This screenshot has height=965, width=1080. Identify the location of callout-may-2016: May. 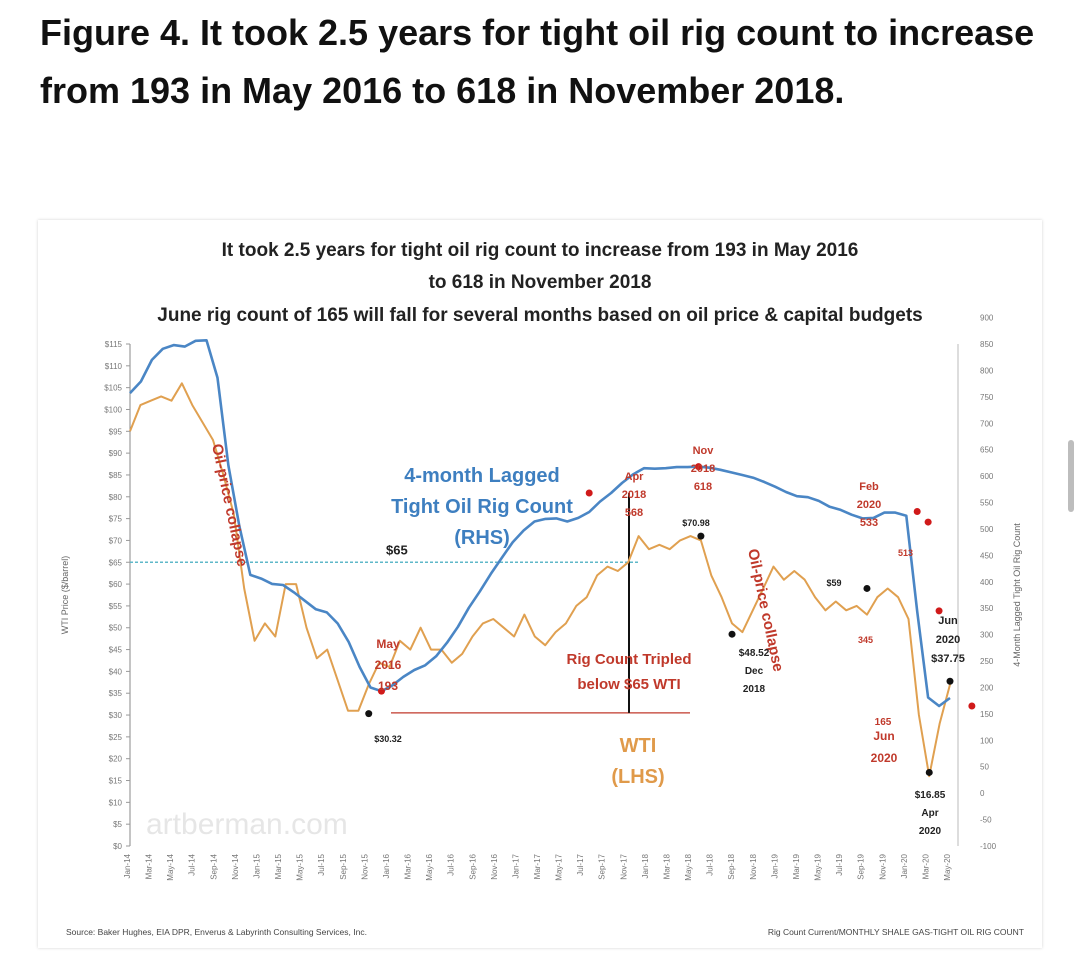
(388, 644).